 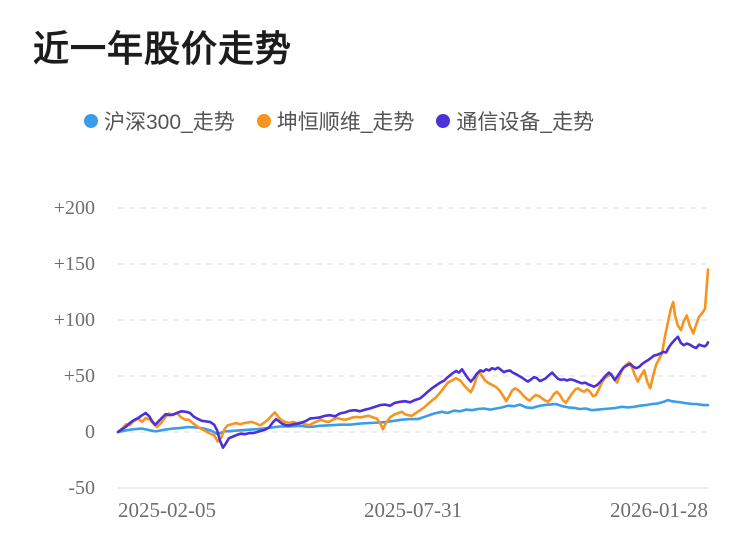 What do you see at coordinates (74, 264) in the screenshot?
I see `y-axis-tick: +150` at bounding box center [74, 264].